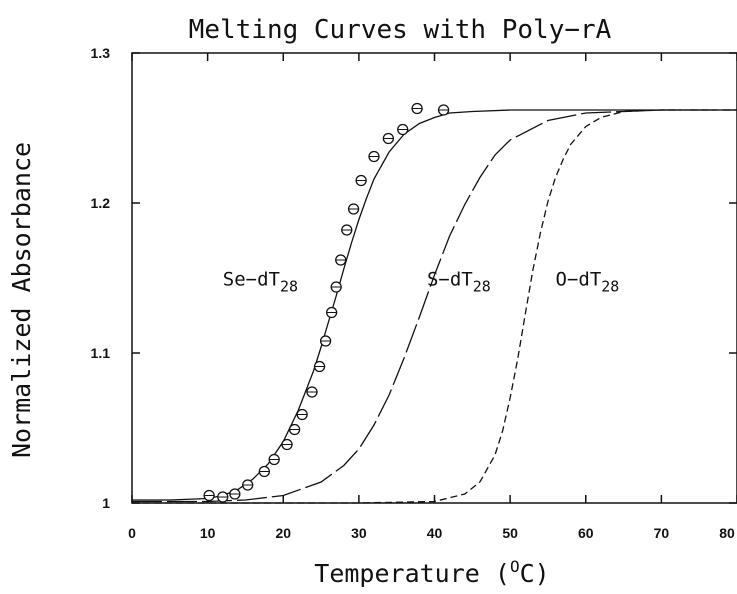  What do you see at coordinates (435, 533) in the screenshot?
I see `x-tick-label: 40` at bounding box center [435, 533].